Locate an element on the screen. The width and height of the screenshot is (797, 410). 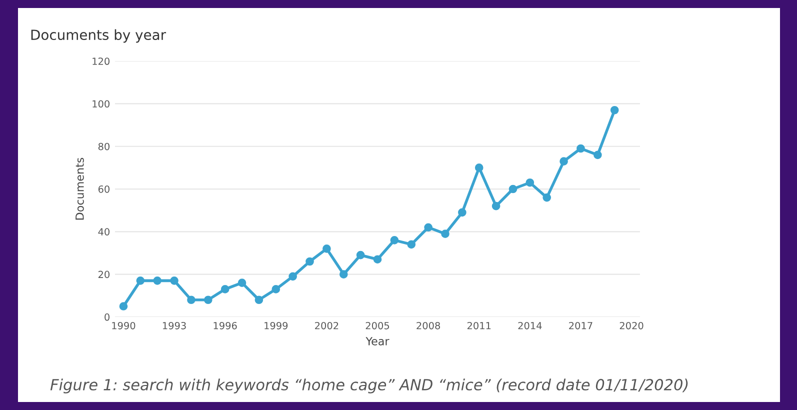
x-tick-label: 1990 is located at coordinates (124, 326).